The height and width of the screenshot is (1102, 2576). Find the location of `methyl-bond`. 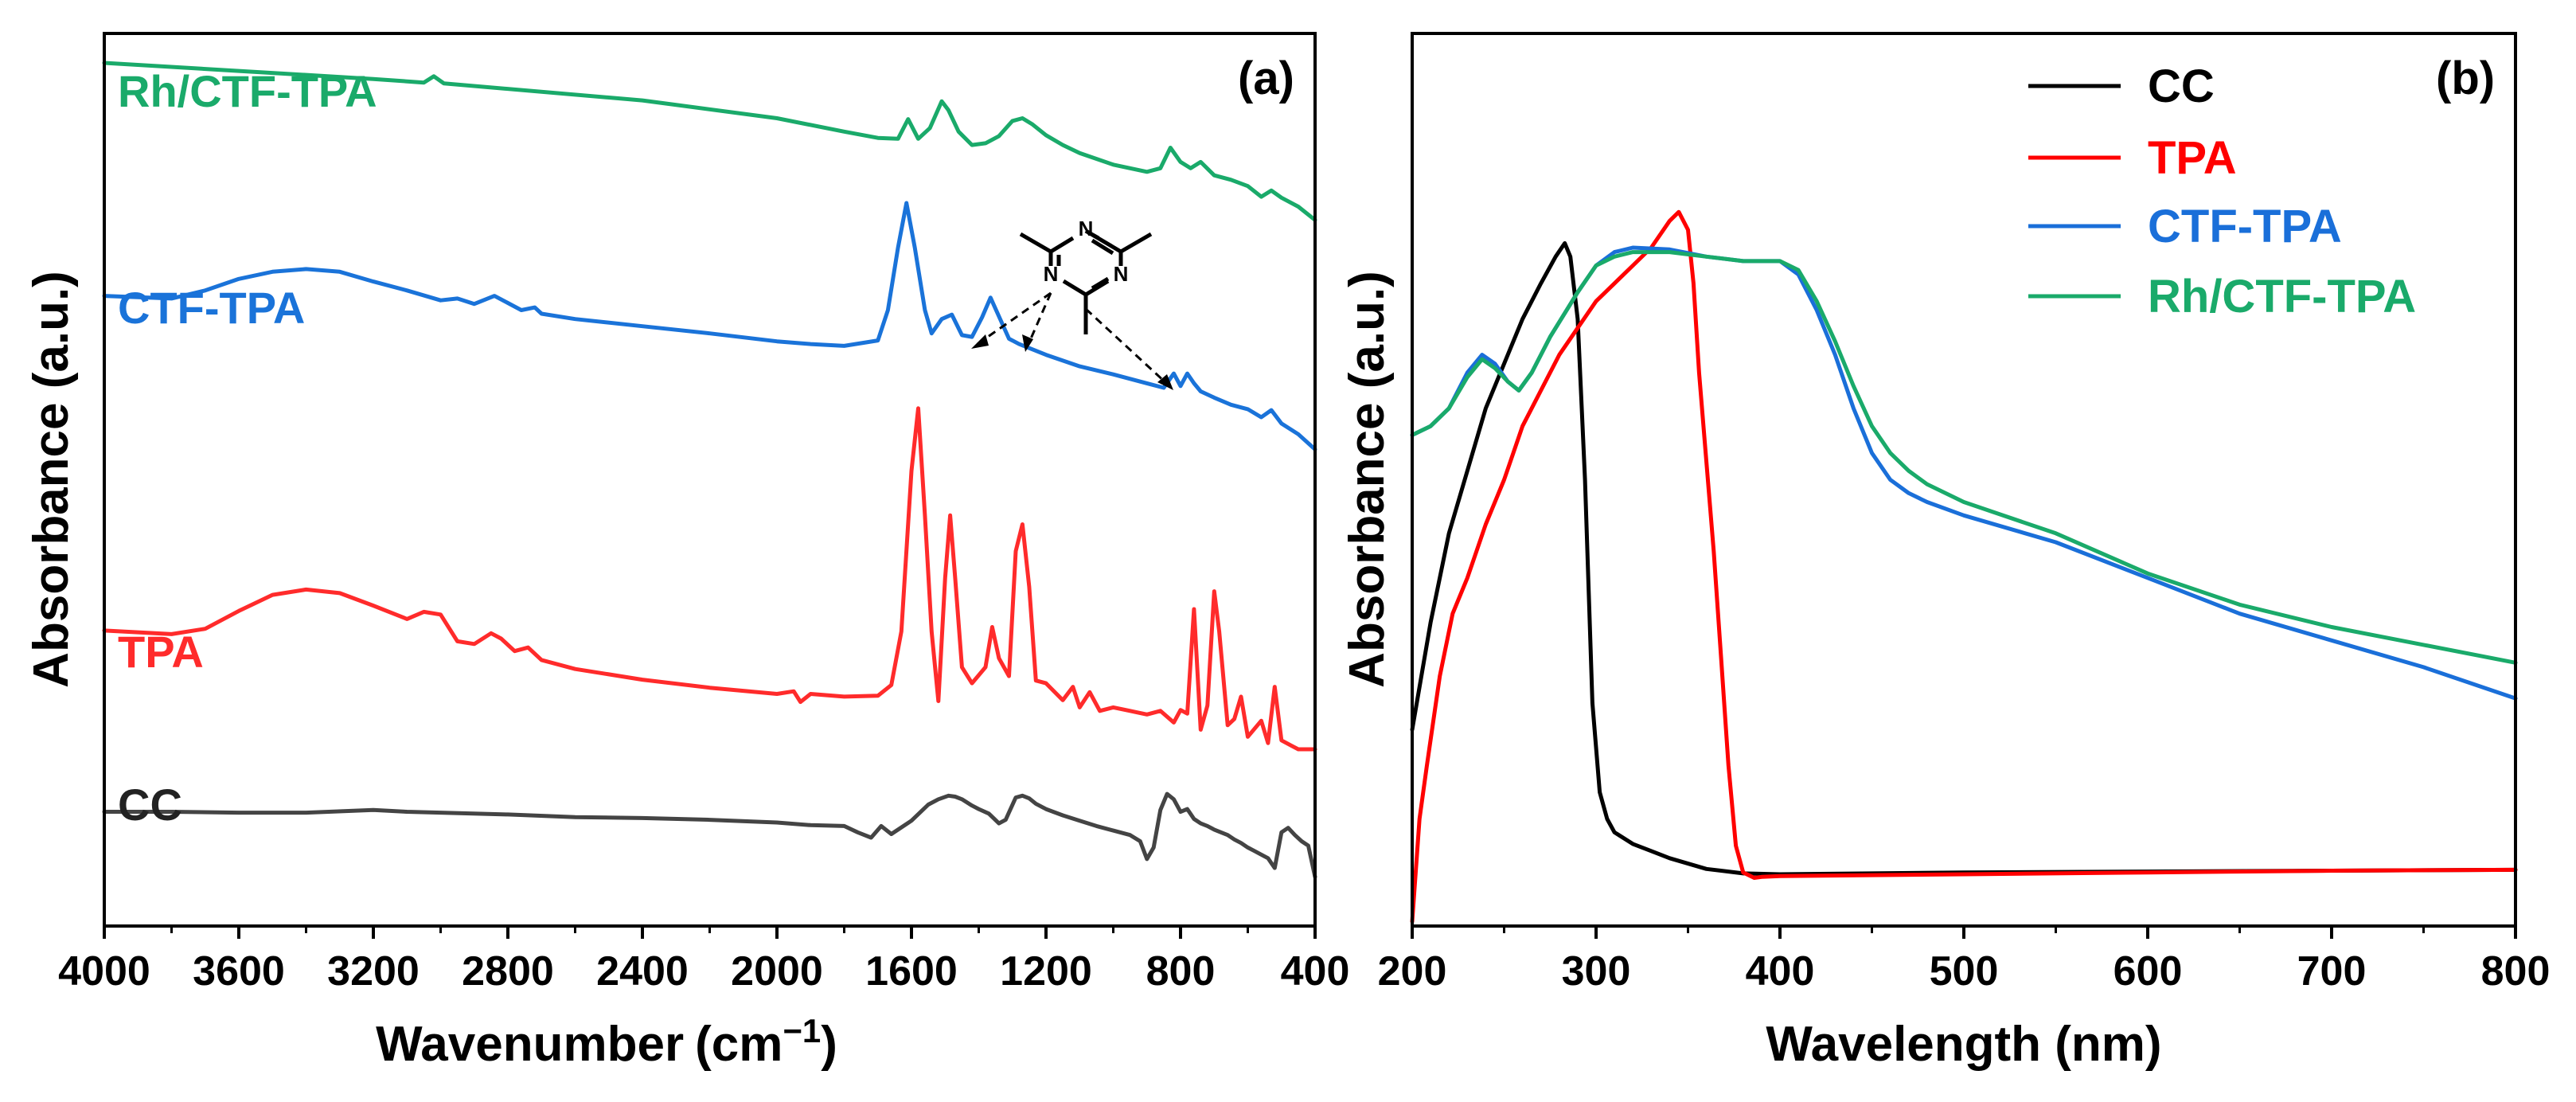

methyl-bond is located at coordinates (1136, 243).